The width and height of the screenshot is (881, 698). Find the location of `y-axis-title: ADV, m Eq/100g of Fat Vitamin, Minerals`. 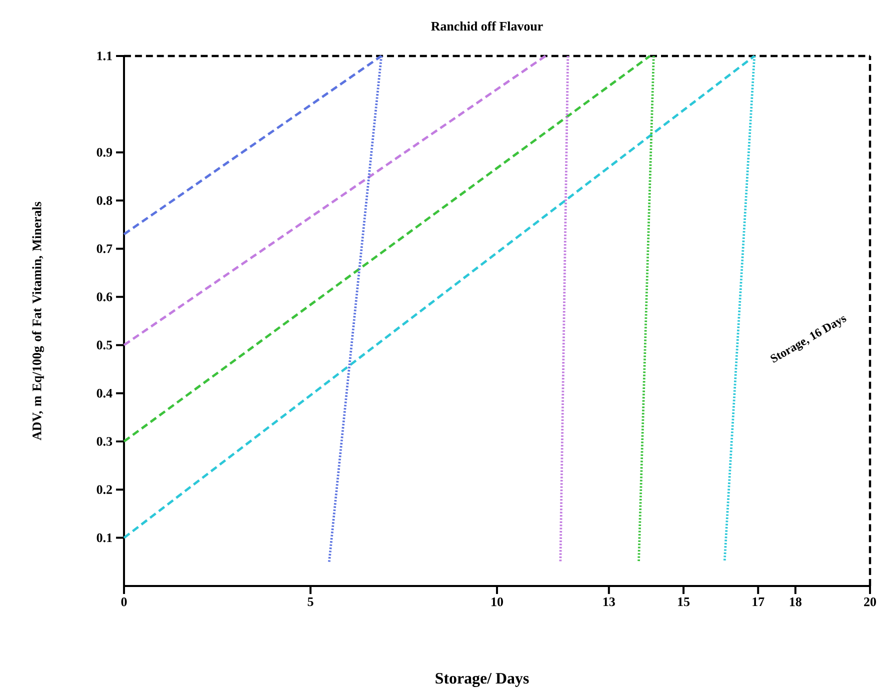

y-axis-title: ADV, m Eq/100g of Fat Vitamin, Minerals is located at coordinates (38, 321).